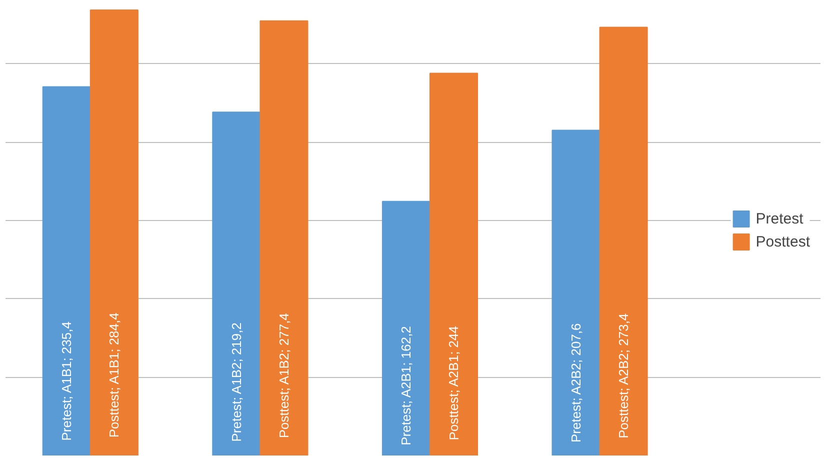  Describe the element at coordinates (406, 386) in the screenshot. I see `data-label: Pretest; A2B1; 162,2` at that location.